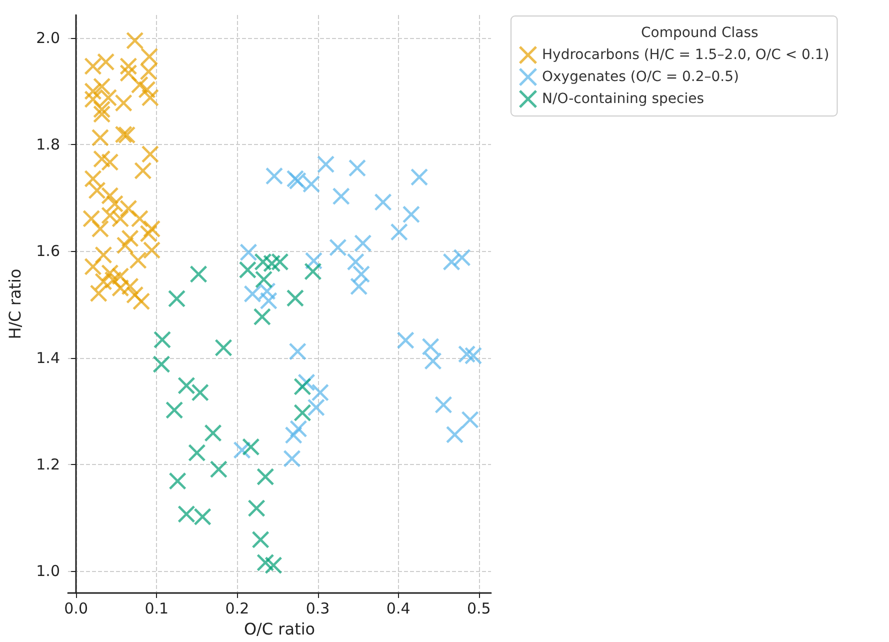  Describe the element at coordinates (15, 304) in the screenshot. I see `y-axis-title: H/C ratio` at that location.